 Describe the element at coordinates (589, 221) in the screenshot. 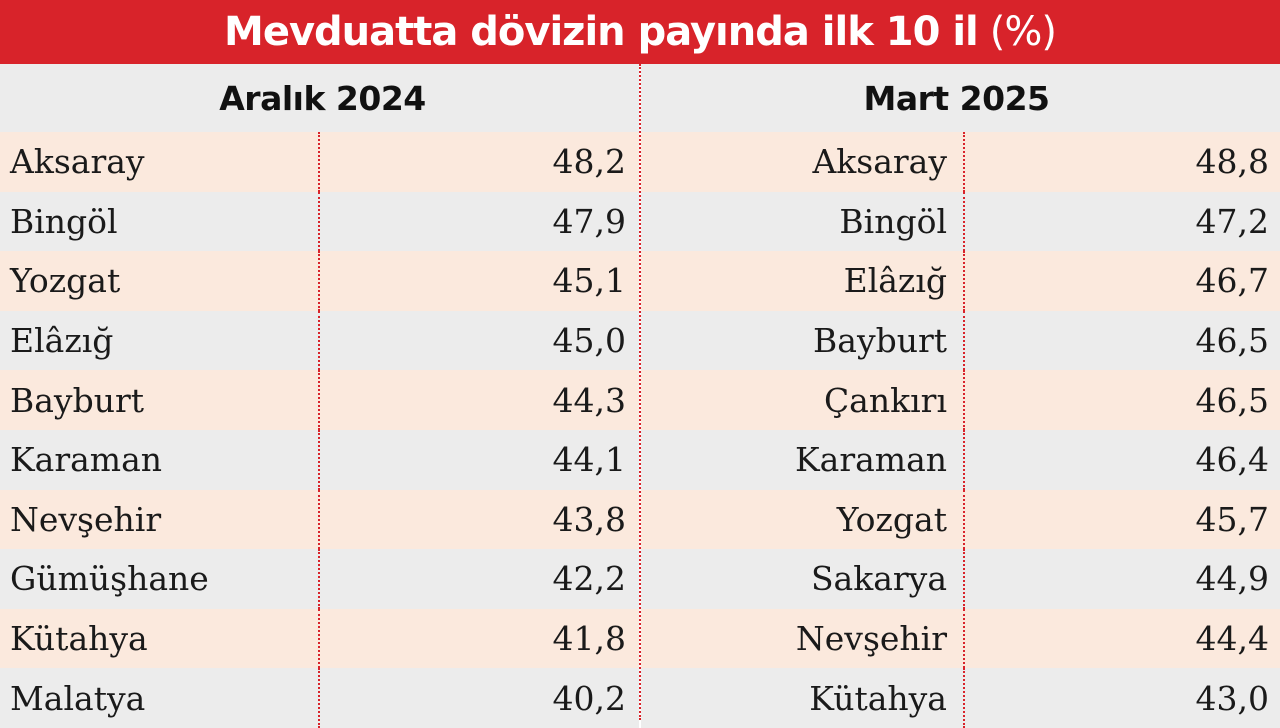

I see `share-value: 47,9` at that location.